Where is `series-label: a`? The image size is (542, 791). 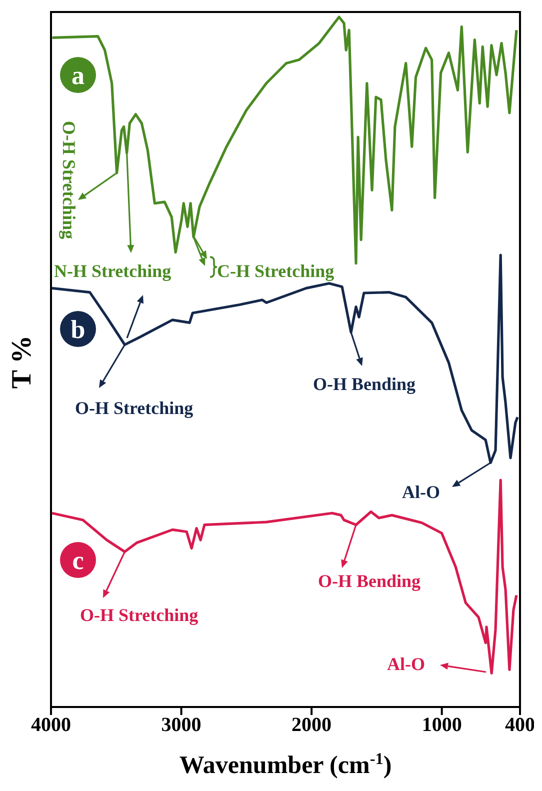 series-label: a is located at coordinates (78, 75).